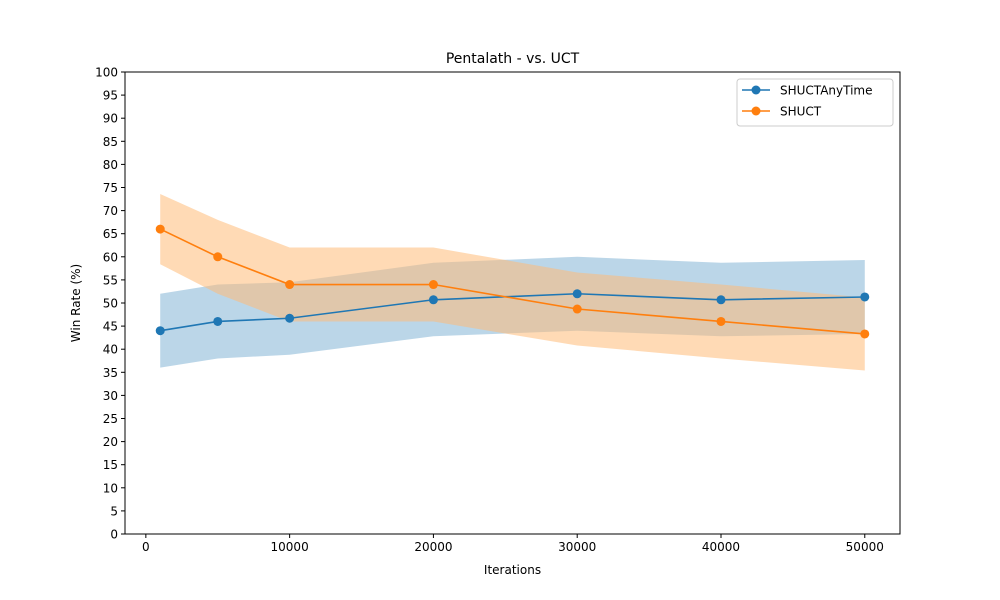  Describe the element at coordinates (110, 280) in the screenshot. I see `y-tick-label: 55` at that location.